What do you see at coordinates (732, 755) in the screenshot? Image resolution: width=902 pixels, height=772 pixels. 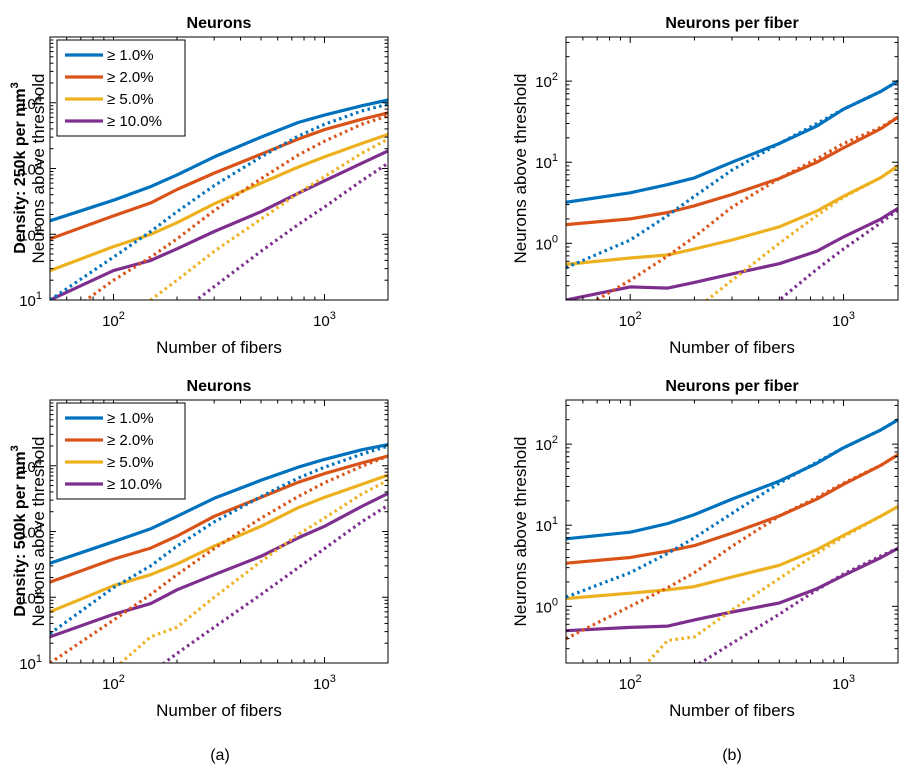 I see `caption-b: (b)` at bounding box center [732, 755].